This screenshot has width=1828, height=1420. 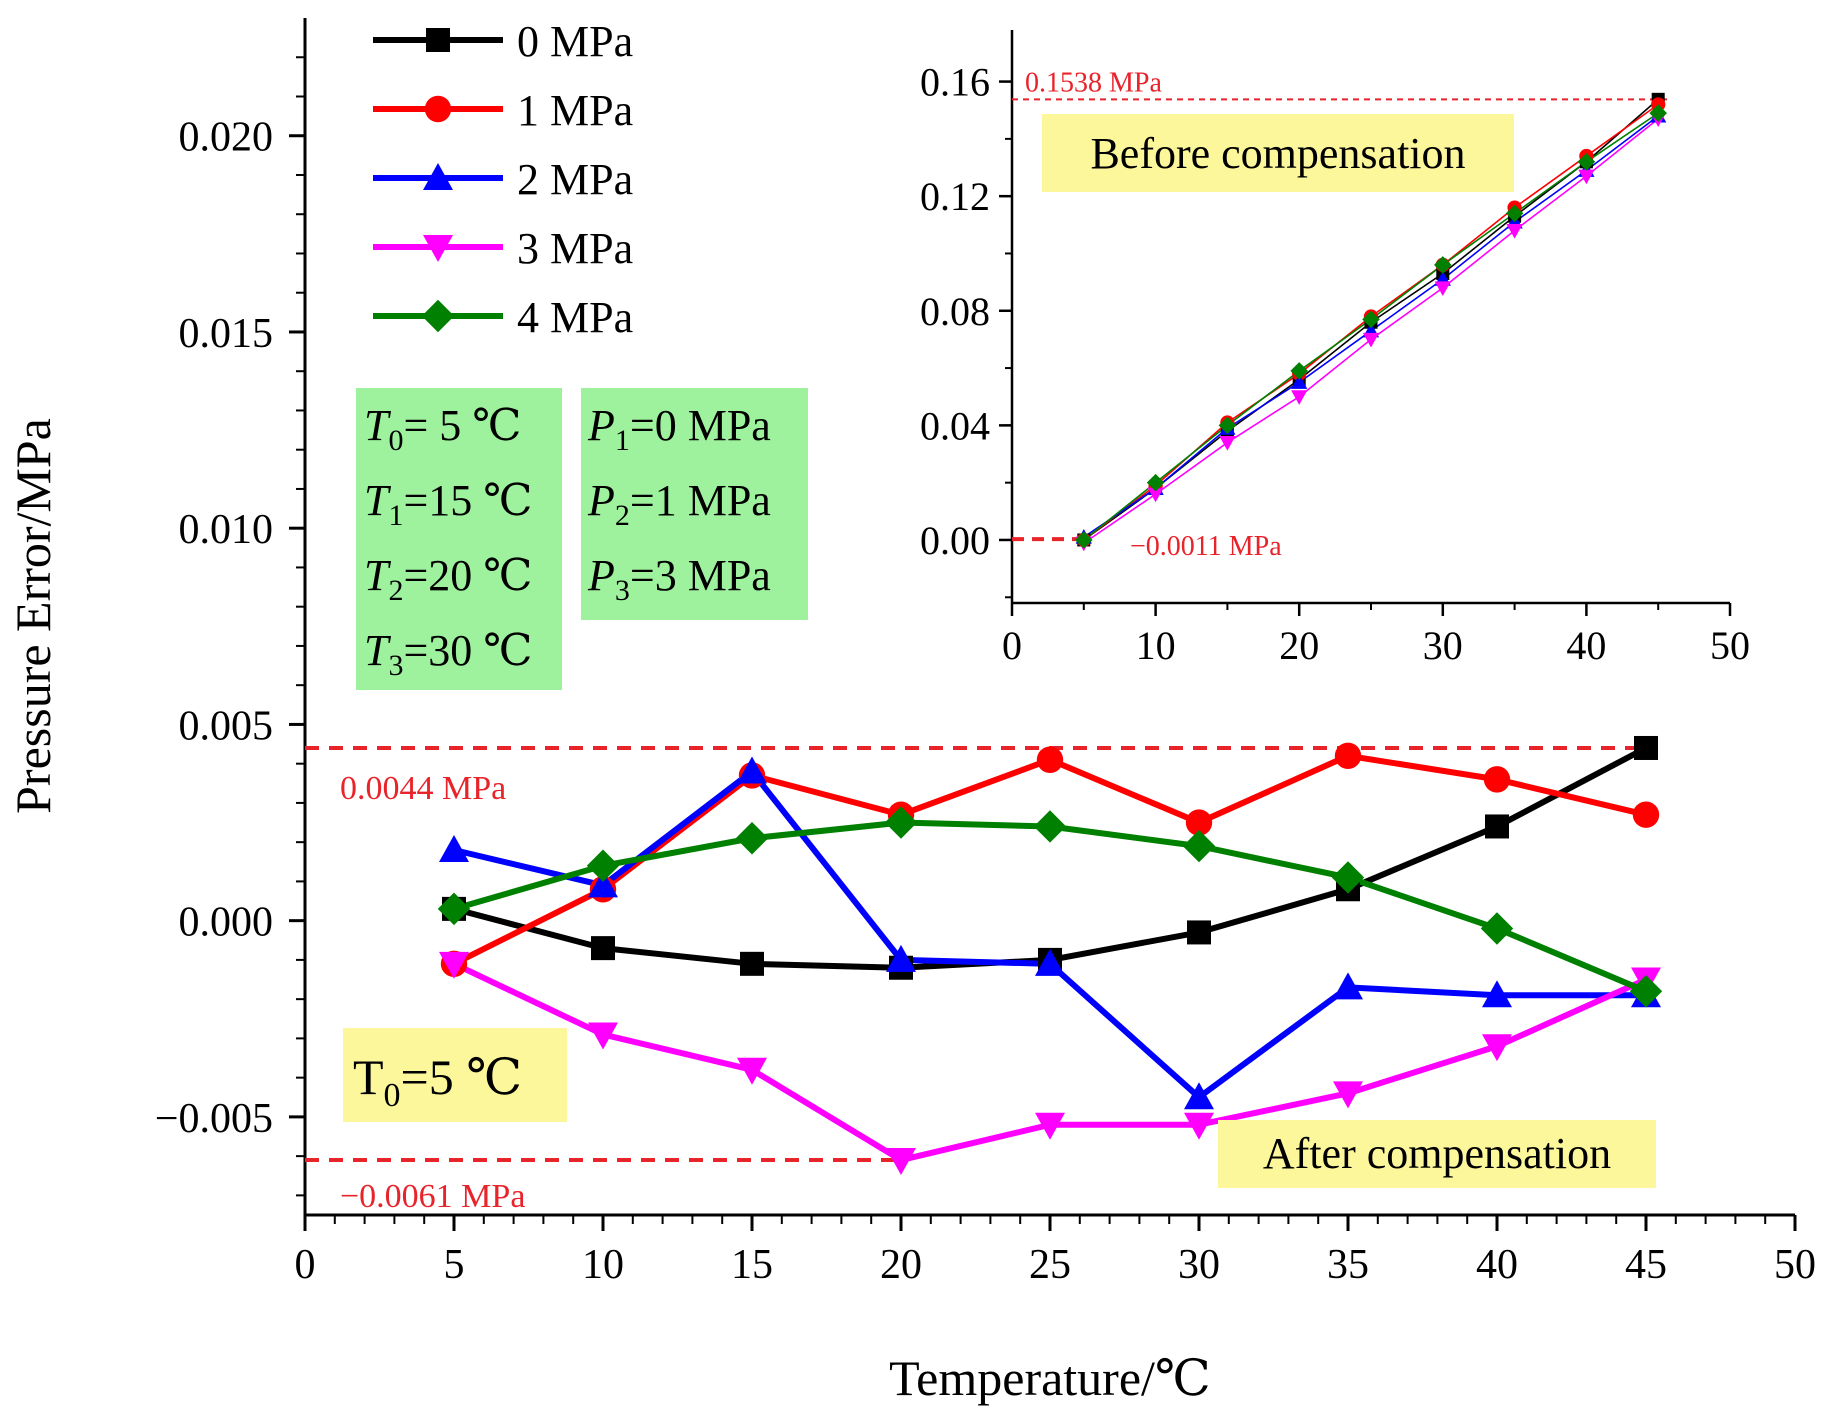 I want to click on pressure-info-lines: P1=0 MPa P2=1 MPa P3=3 MPa, so click(x=679, y=504).